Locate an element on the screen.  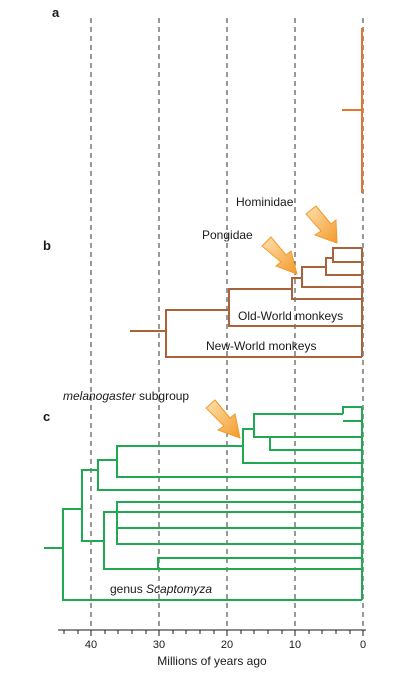
label-genus-prefix: genus is located at coordinates (128, 589).